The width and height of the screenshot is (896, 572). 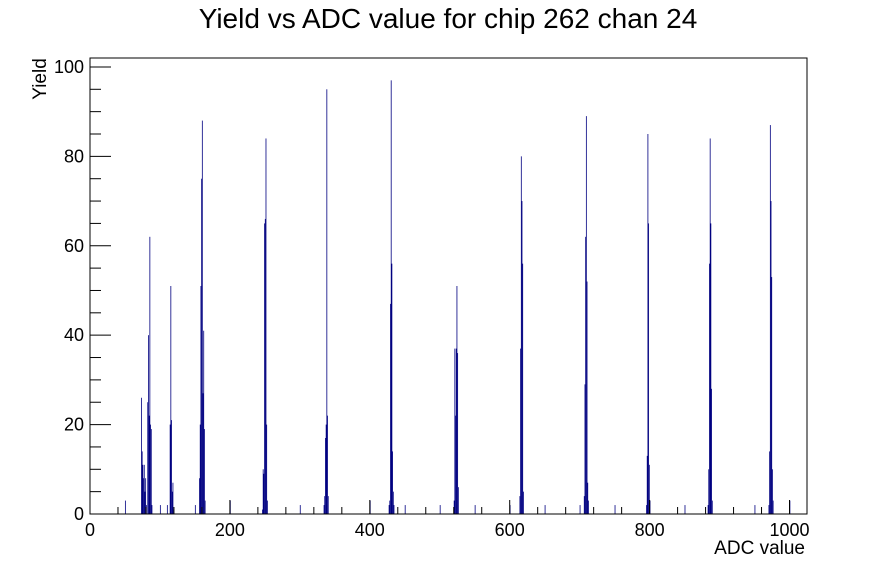 What do you see at coordinates (69, 67) in the screenshot?
I see `y-tick-label: 100` at bounding box center [69, 67].